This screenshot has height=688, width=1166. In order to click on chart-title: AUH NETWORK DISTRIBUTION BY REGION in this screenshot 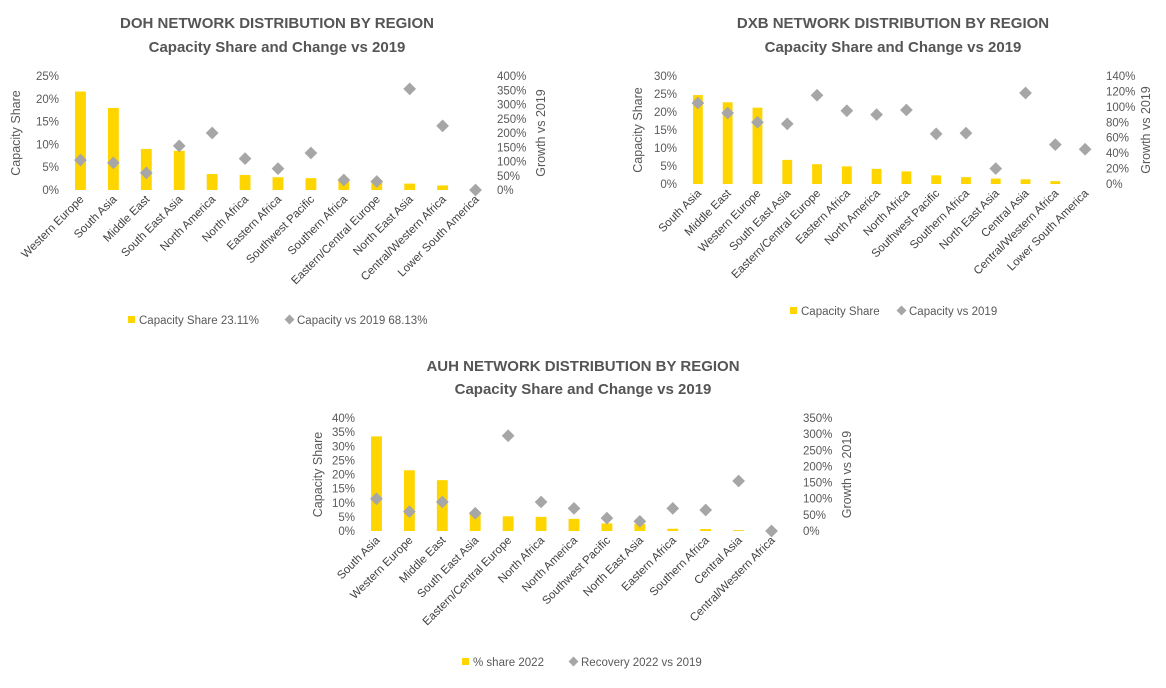, I will do `click(582, 366)`.